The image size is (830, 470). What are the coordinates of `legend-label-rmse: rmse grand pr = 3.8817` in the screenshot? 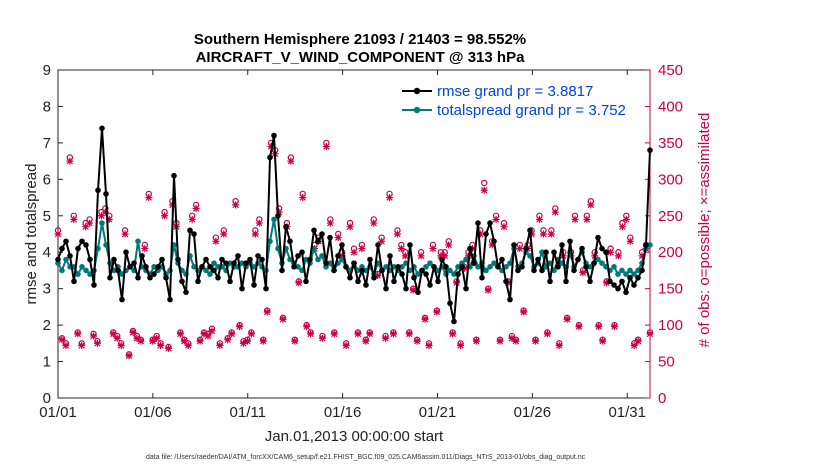 It's located at (515, 91).